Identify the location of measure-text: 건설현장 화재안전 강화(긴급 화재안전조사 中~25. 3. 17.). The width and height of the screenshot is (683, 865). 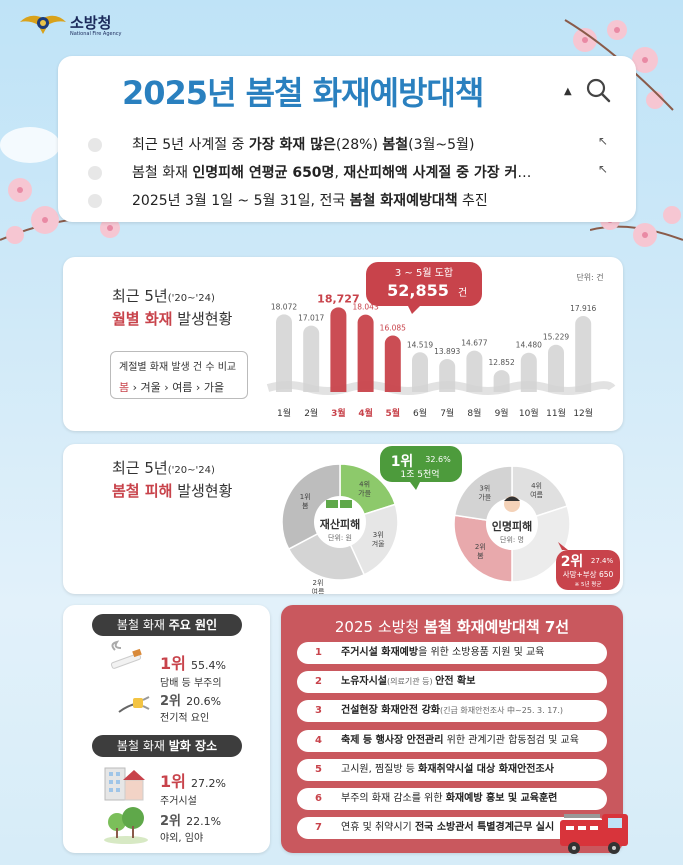
(452, 711).